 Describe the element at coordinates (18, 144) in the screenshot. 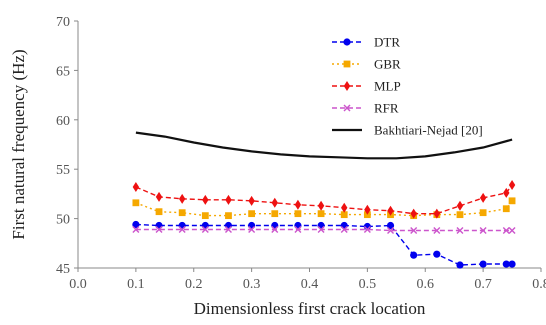

I see `y-axis-title: First natural frequency (Hz)` at that location.